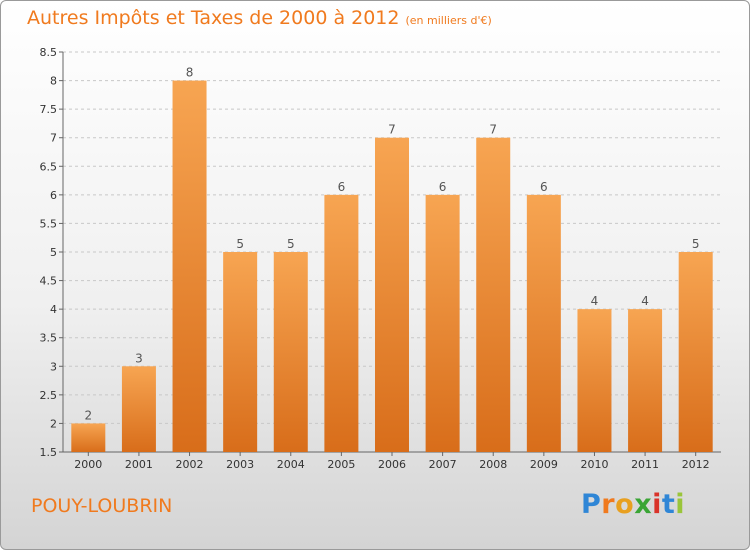 Image resolution: width=750 pixels, height=550 pixels. I want to click on data-label-2008: 7, so click(493, 130).